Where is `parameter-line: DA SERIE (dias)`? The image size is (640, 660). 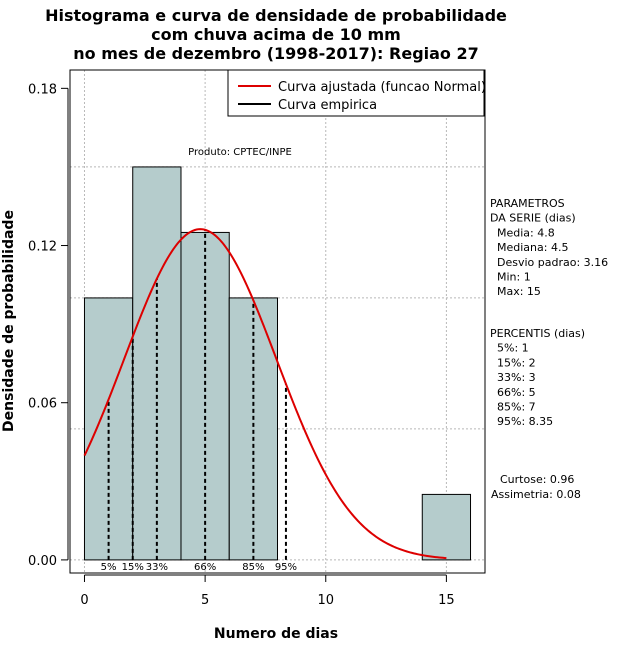 parameter-line: DA SERIE (dias) is located at coordinates (533, 218).